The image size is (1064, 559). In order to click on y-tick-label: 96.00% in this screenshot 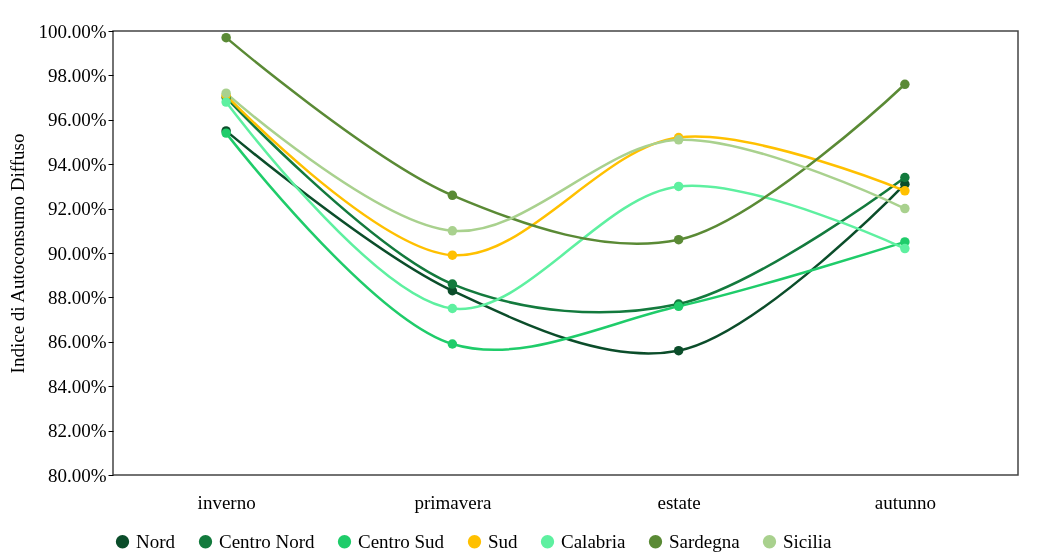, I will do `click(77, 120)`.